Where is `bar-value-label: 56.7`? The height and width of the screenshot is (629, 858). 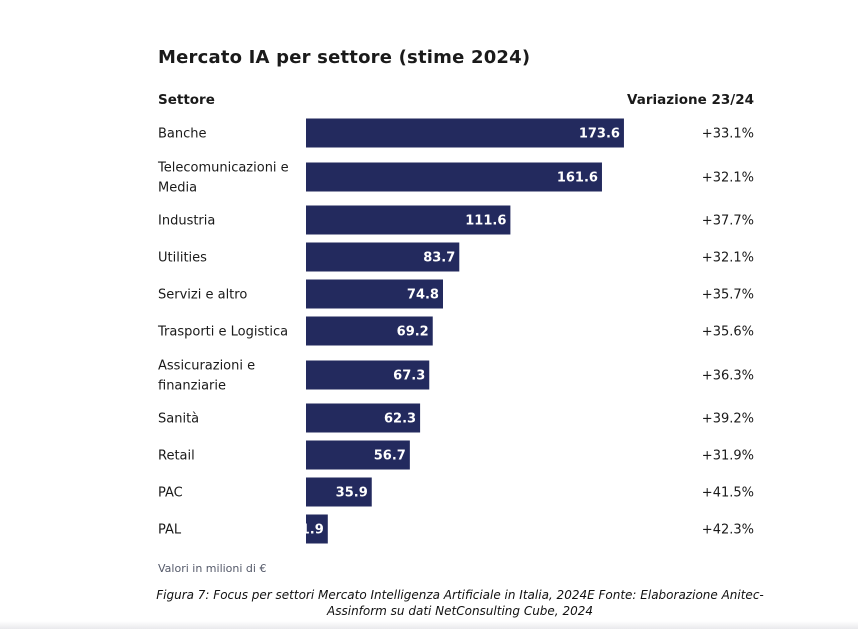 bar-value-label: 56.7 is located at coordinates (390, 456).